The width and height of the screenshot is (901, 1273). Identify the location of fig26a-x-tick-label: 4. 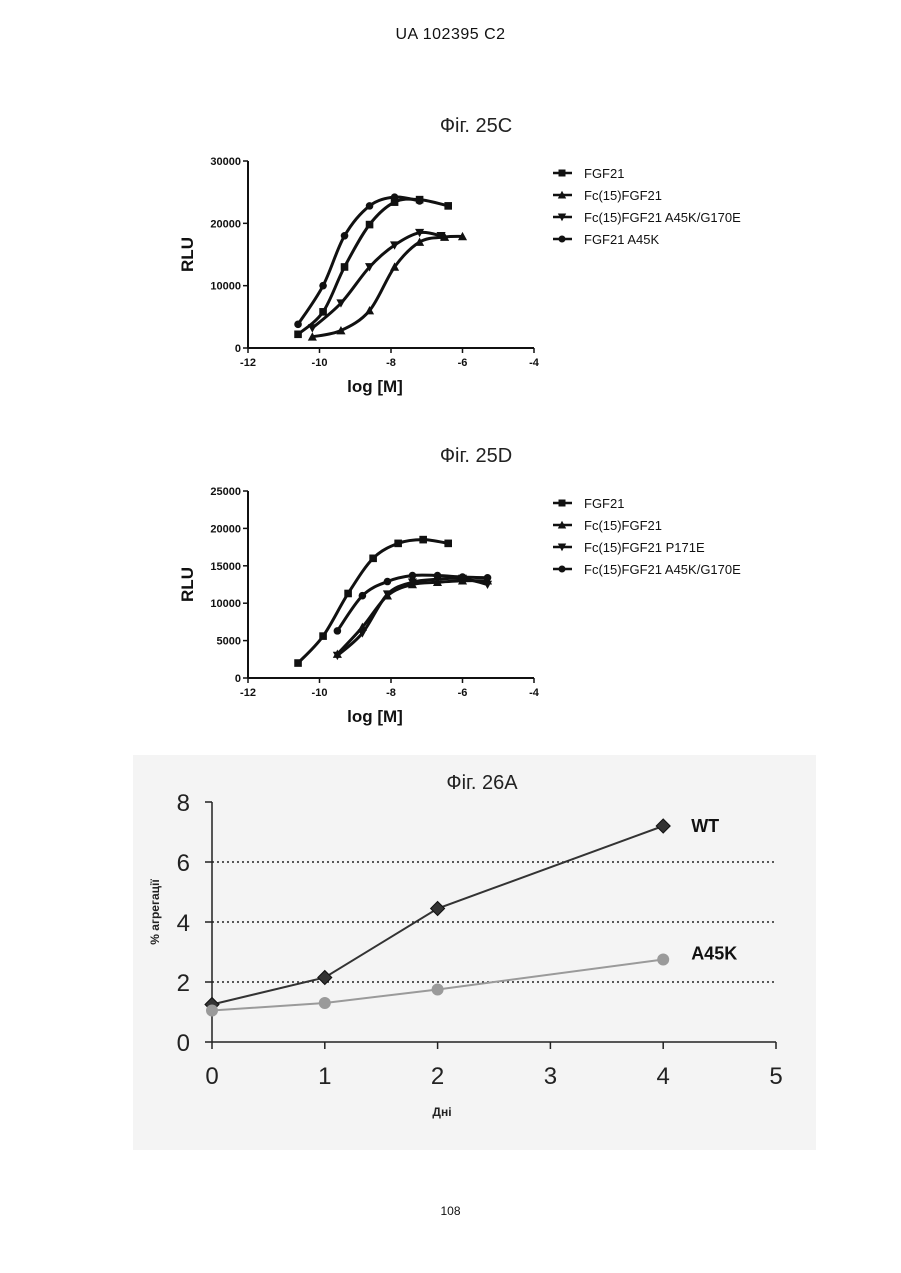
(663, 1076).